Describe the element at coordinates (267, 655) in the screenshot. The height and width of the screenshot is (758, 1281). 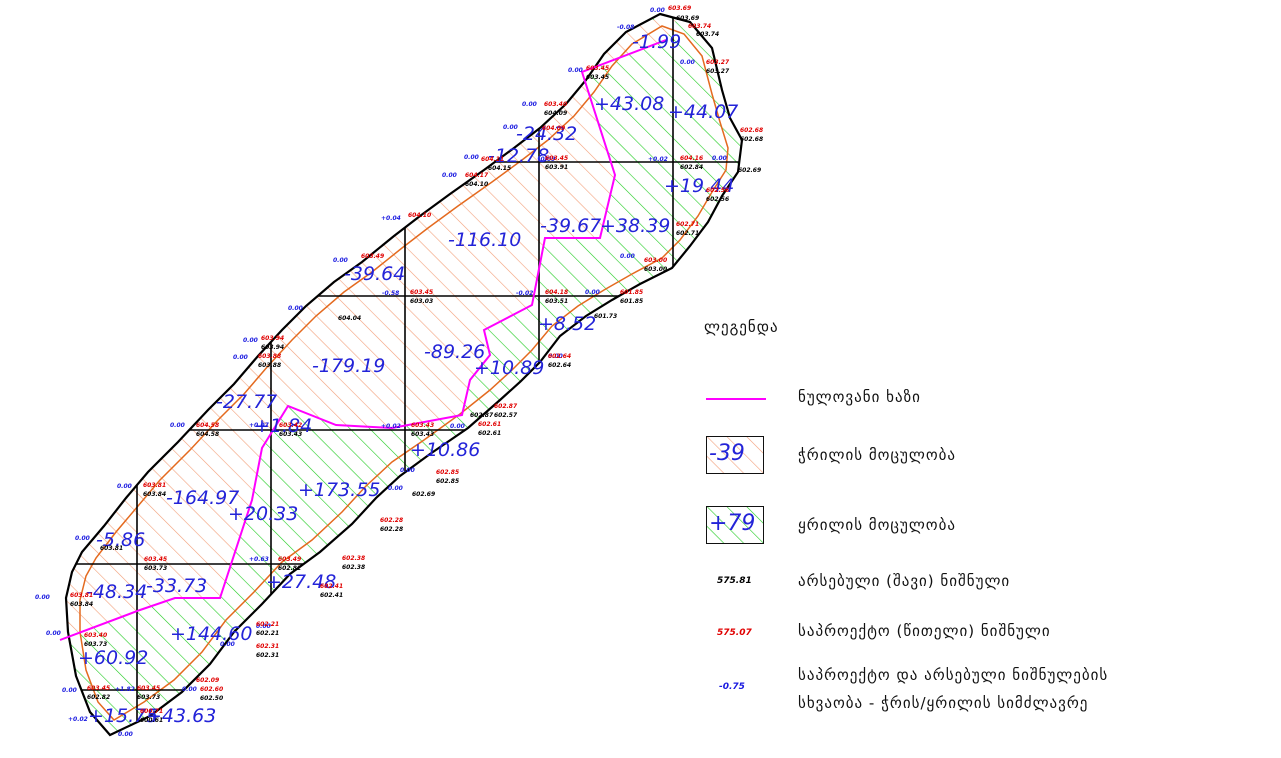
I see `existing-elevation: 602.31` at that location.